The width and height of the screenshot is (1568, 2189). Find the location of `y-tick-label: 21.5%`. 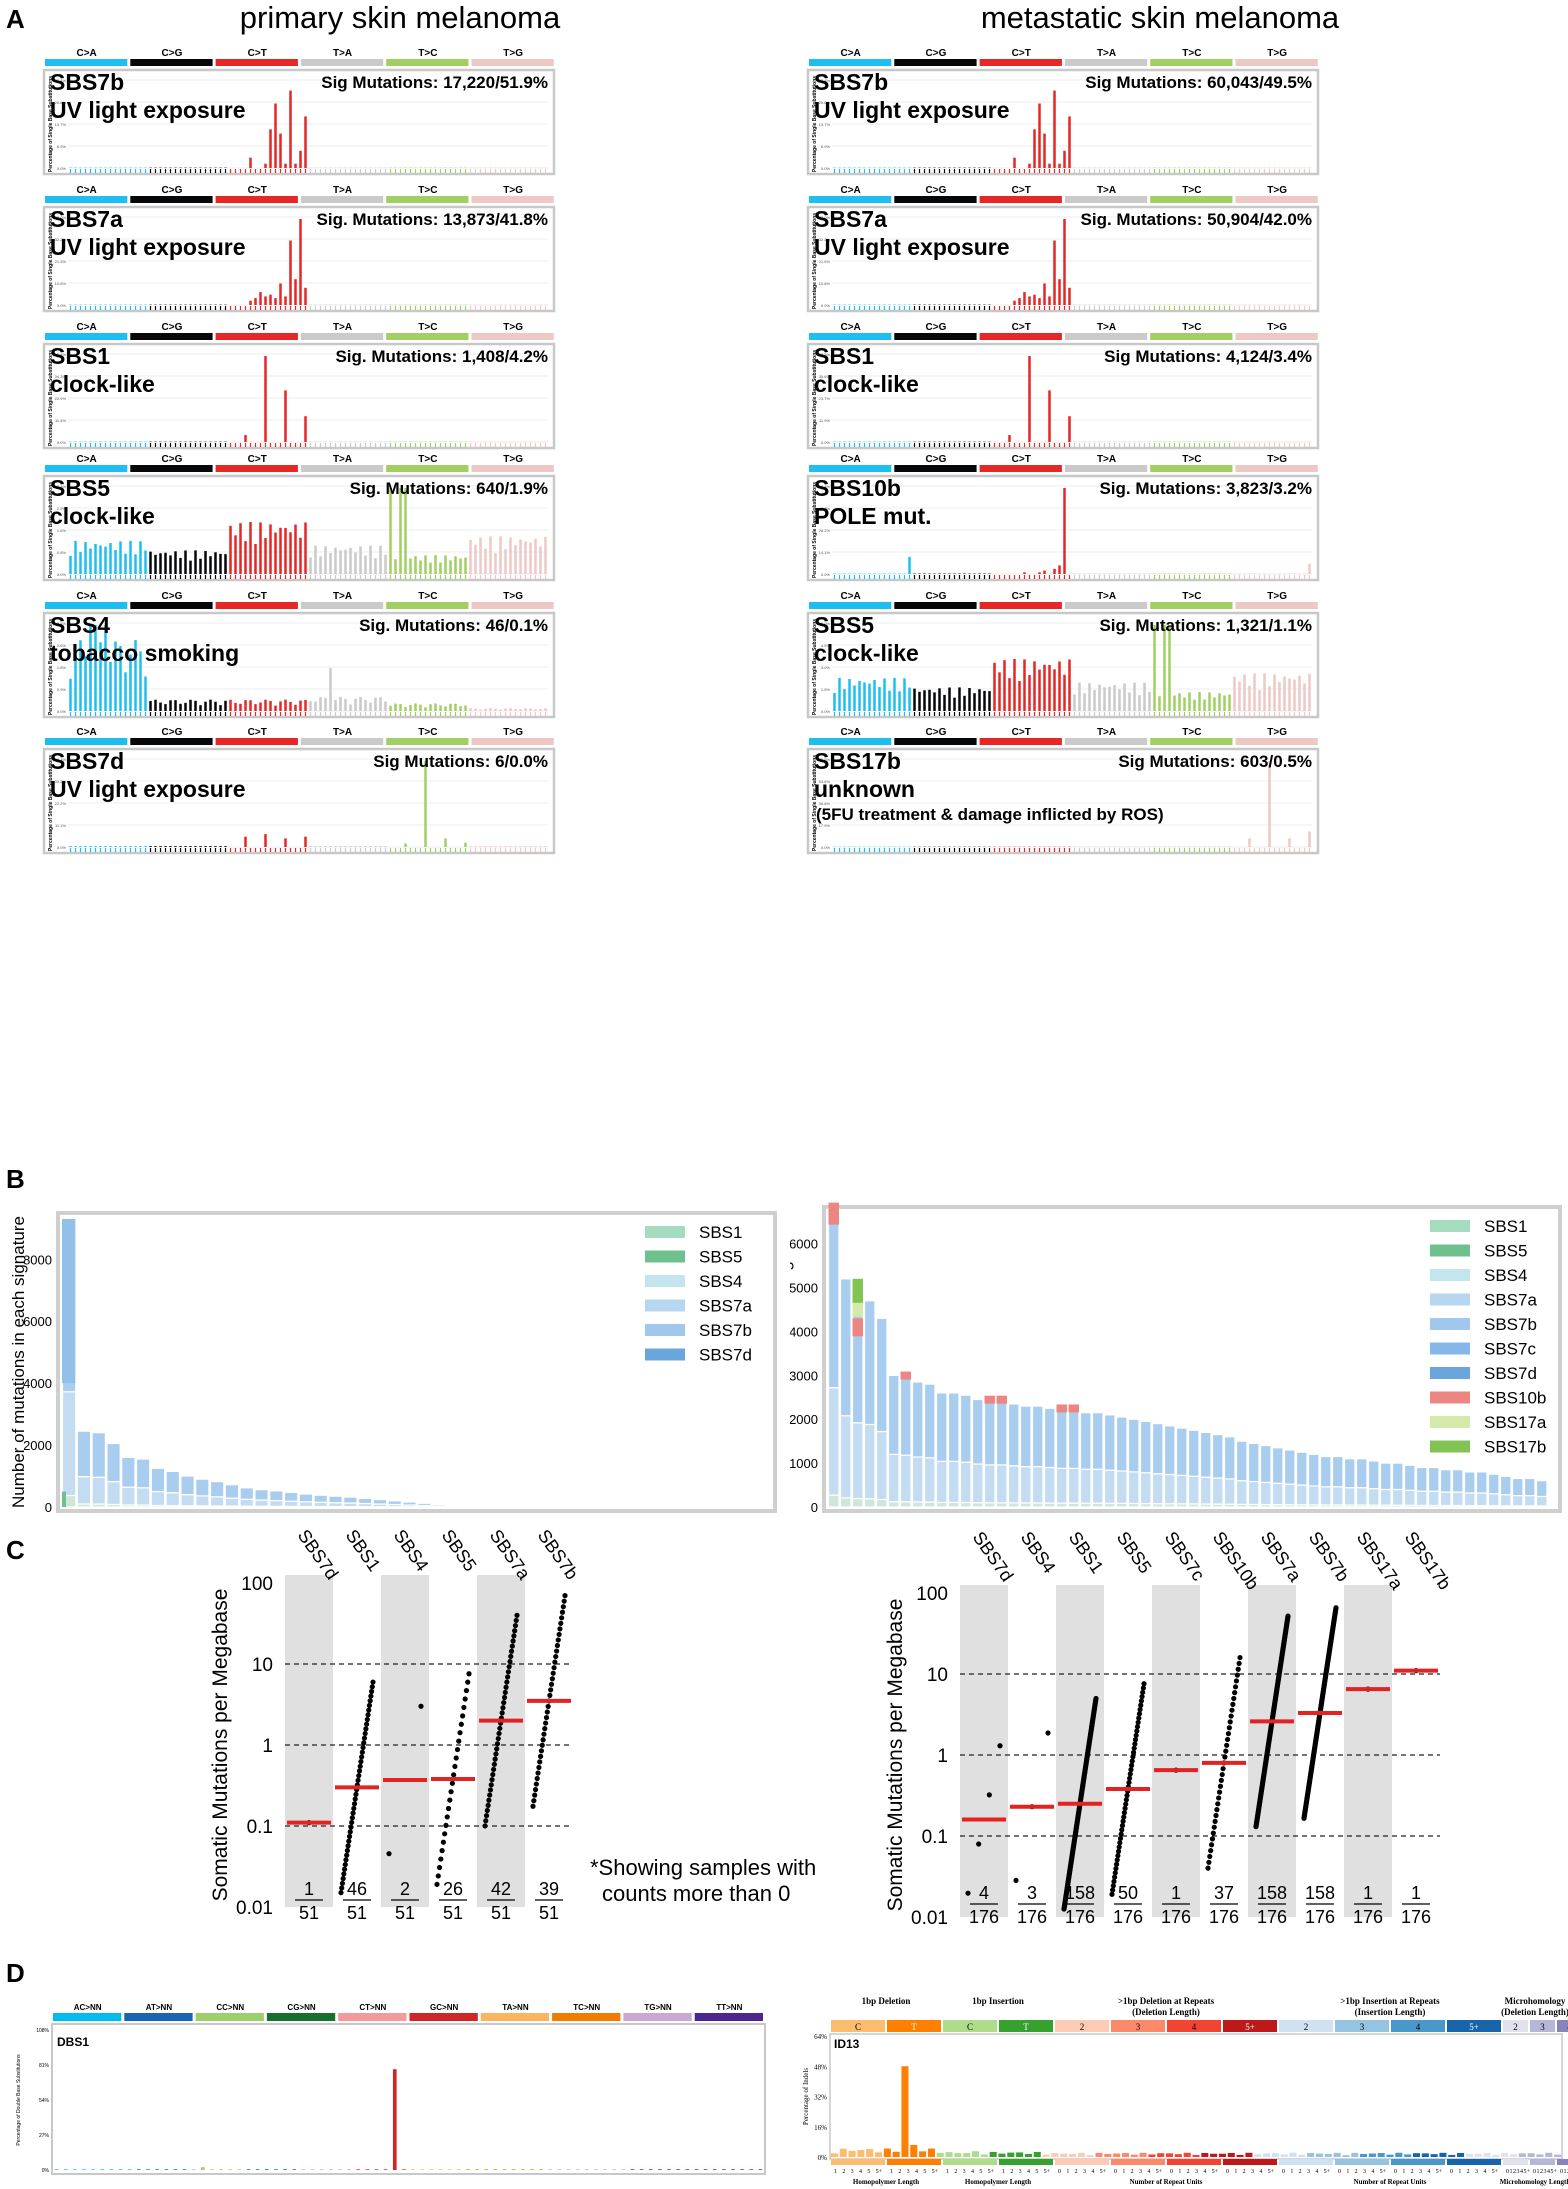

y-tick-label: 21.5% is located at coordinates (61, 261).